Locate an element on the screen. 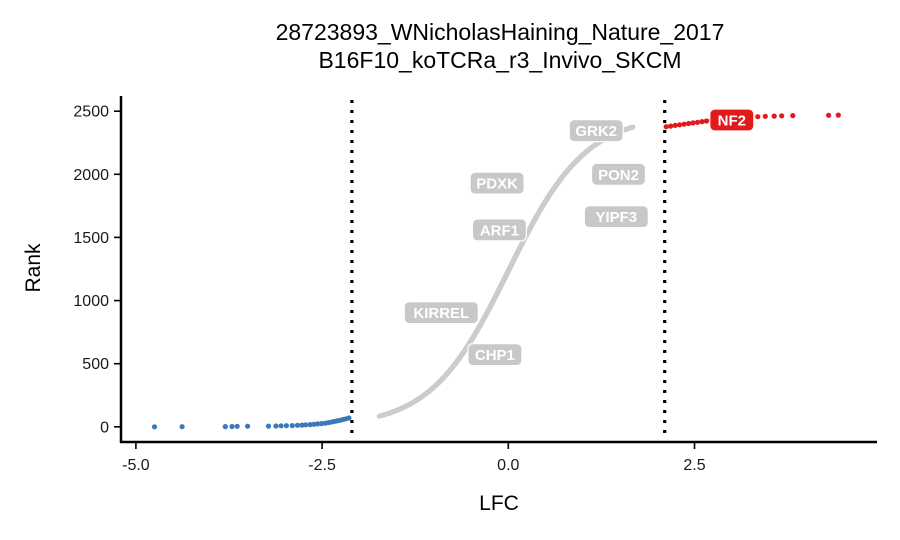 The height and width of the screenshot is (540, 900). x-tick-label: -2.5 is located at coordinates (322, 465).